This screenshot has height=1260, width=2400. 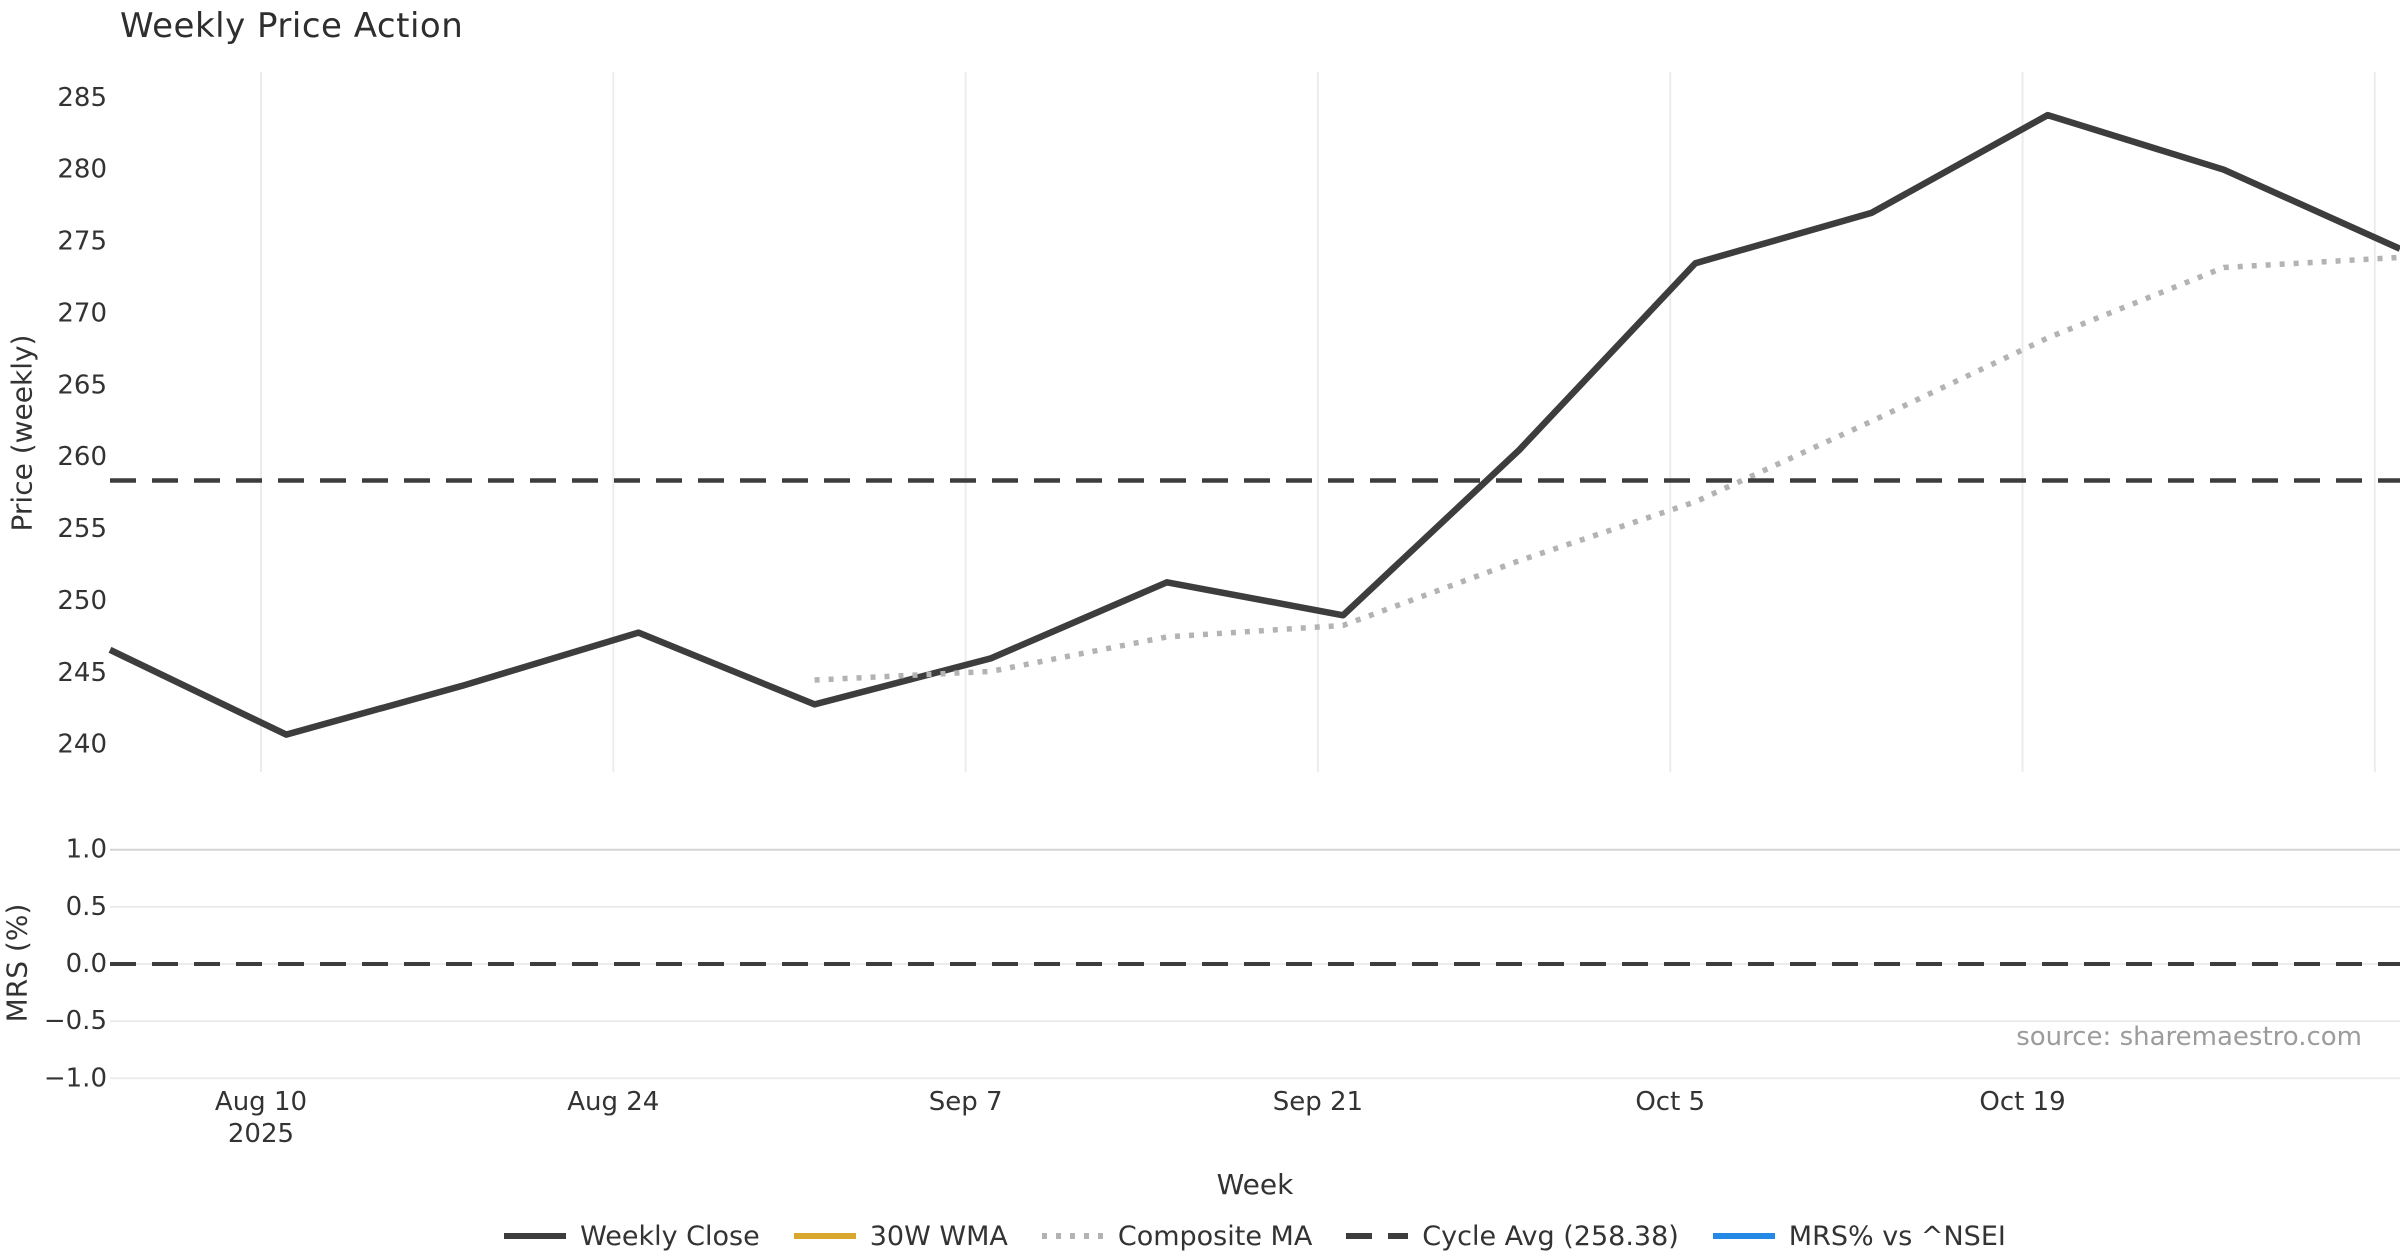 I want to click on source-attribution: source: sharemaestro.com, so click(x=2189, y=1037).